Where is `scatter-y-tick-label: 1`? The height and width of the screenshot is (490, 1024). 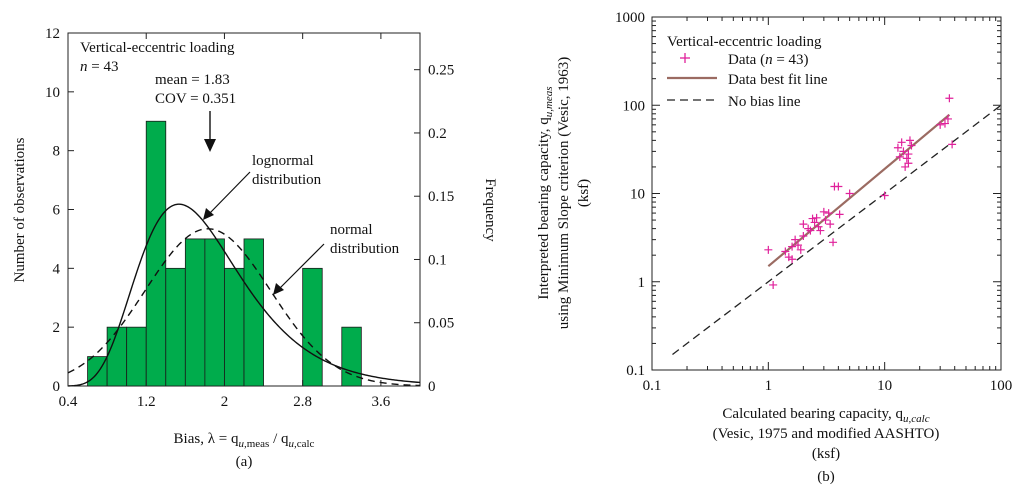
scatter-y-tick-label: 1 is located at coordinates (642, 283).